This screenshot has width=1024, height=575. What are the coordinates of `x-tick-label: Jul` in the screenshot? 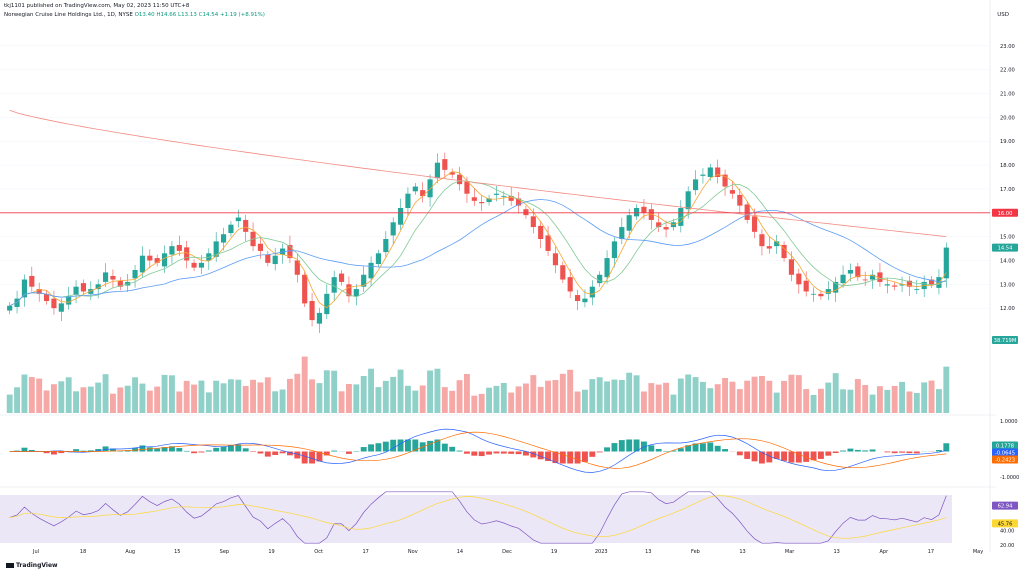 It's located at (35, 552).